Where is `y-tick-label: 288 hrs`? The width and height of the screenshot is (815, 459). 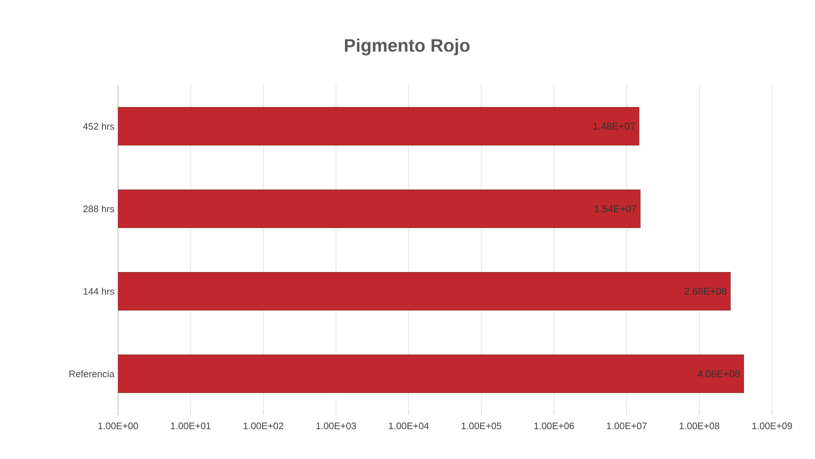
y-tick-label: 288 hrs is located at coordinates (98, 208).